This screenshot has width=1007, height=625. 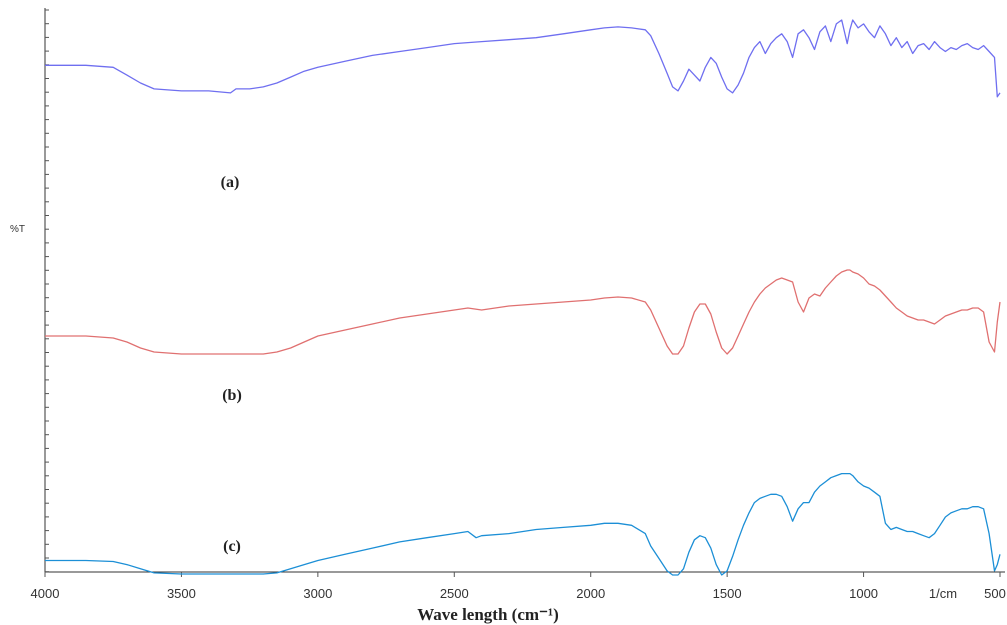 What do you see at coordinates (590, 593) in the screenshot?
I see `x-tick-label-2000: 2000` at bounding box center [590, 593].